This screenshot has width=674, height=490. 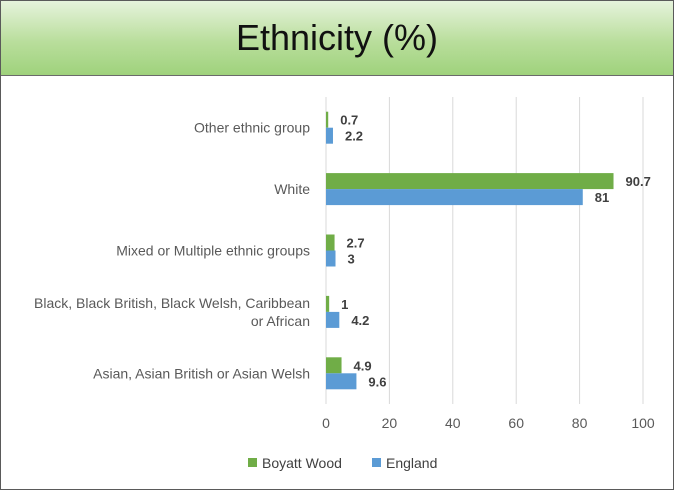 I want to click on data-label: 0.7, so click(x=349, y=120).